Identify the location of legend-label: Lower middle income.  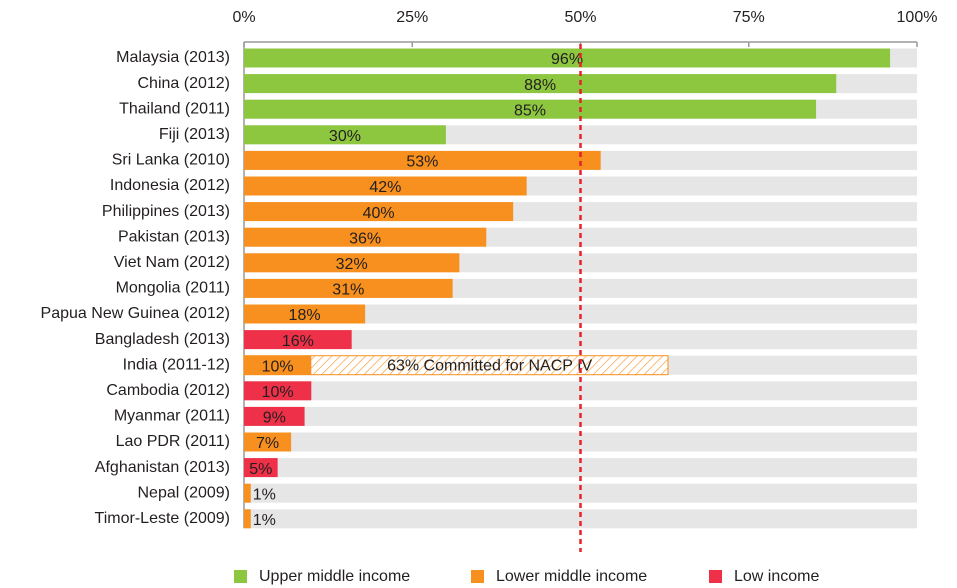
(571, 576).